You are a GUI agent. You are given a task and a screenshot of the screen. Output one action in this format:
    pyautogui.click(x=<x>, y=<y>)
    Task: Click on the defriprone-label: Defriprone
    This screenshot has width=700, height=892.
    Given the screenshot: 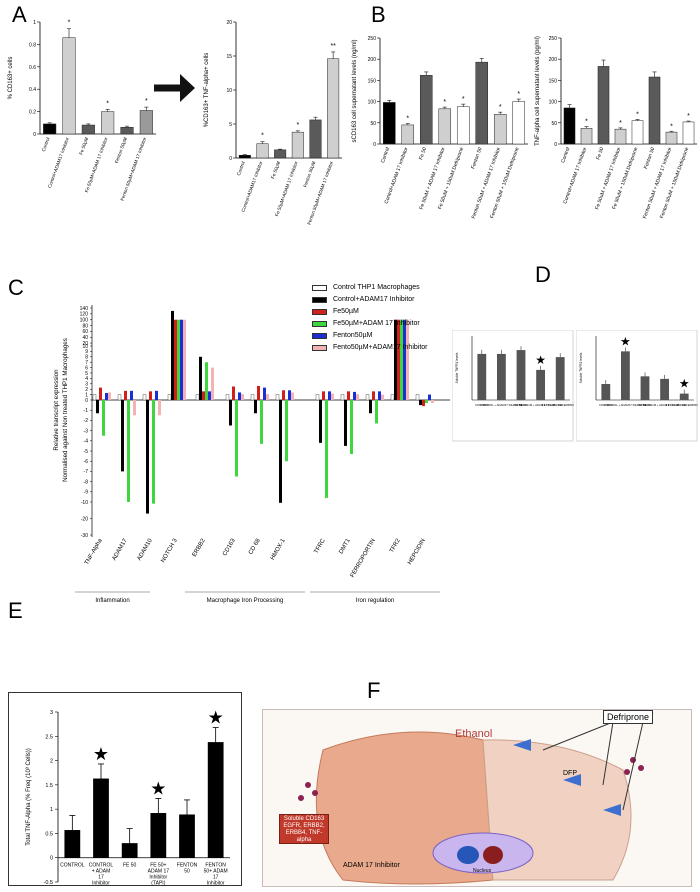 What is the action you would take?
    pyautogui.click(x=628, y=717)
    